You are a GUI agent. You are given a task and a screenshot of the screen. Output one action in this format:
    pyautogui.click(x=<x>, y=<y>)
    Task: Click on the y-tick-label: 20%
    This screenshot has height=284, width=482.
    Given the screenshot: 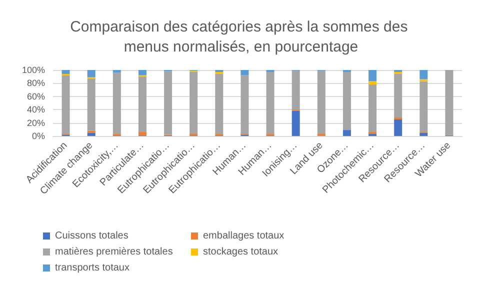 What is the action you would take?
    pyautogui.click(x=35, y=123)
    